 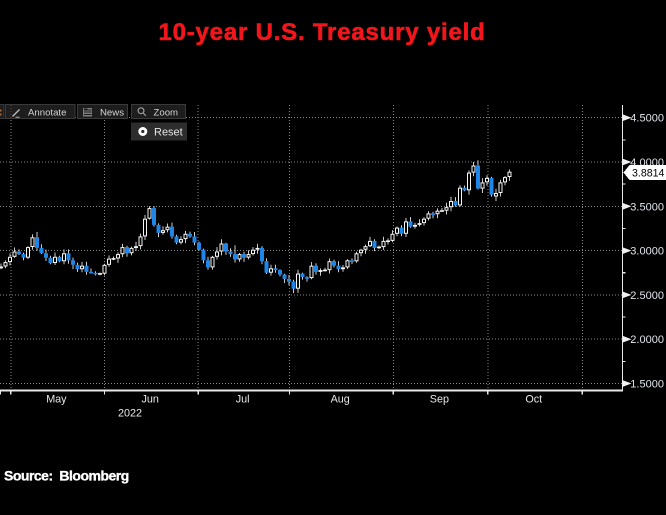 What do you see at coordinates (647, 385) in the screenshot?
I see `svg-text: 1.5000` at bounding box center [647, 385].